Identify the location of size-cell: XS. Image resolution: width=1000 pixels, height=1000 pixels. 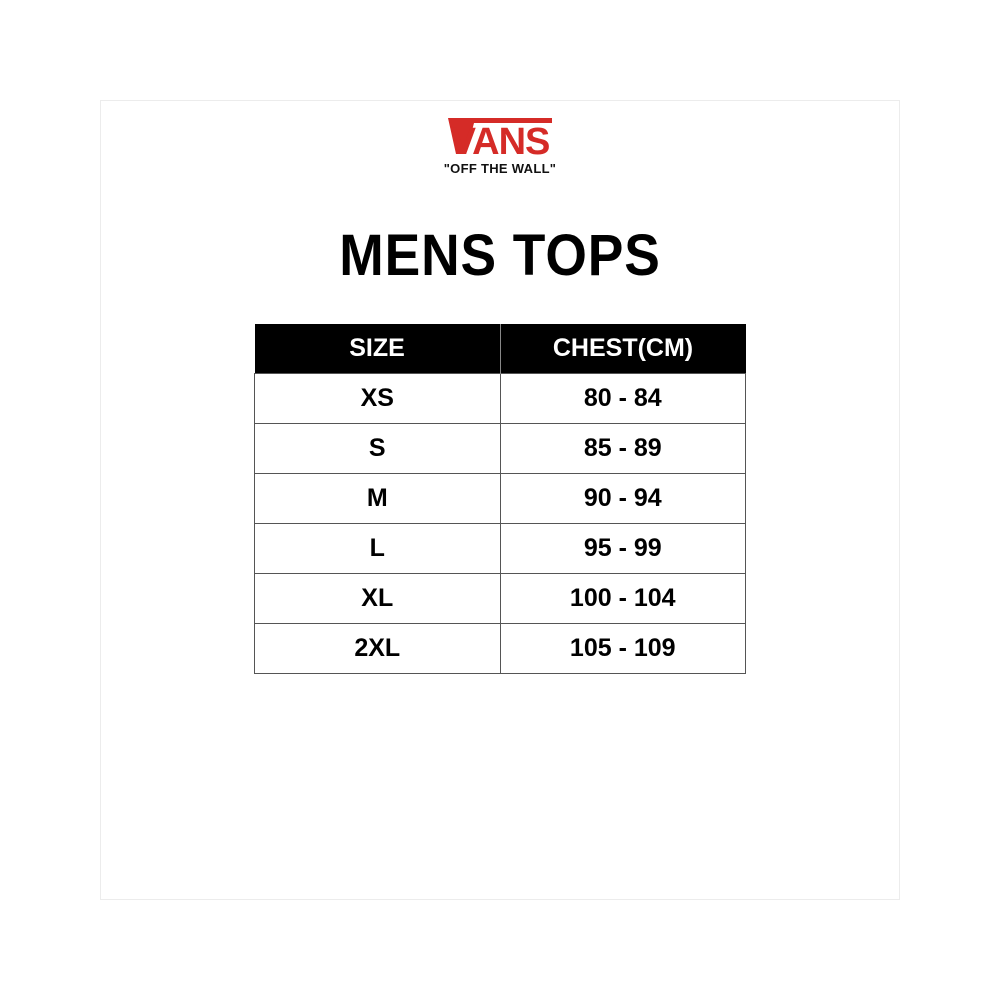
(377, 398).